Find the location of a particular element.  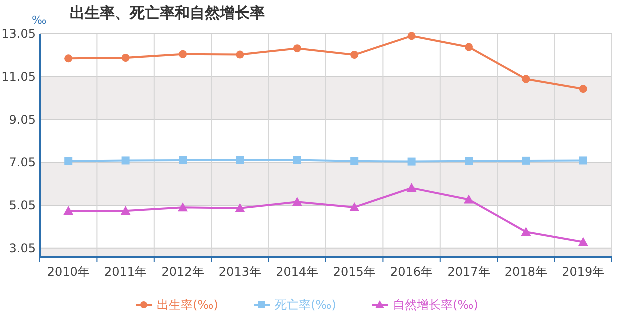

legend-label: 死亡率(‰) is located at coordinates (305, 305).